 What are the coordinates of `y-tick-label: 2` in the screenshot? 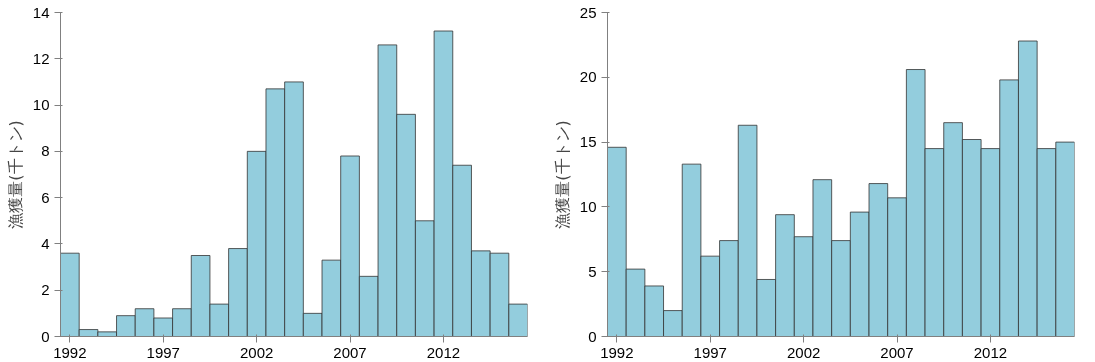 It's located at (45, 290).